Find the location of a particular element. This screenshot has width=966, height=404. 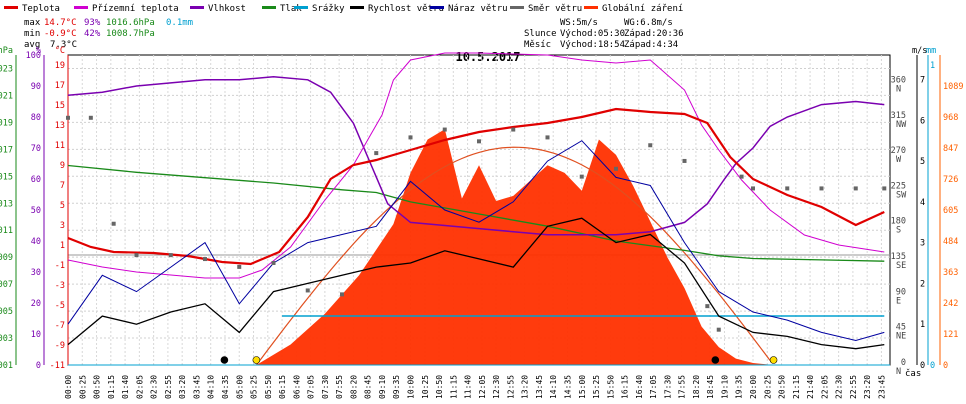

x-tick-label: 02:30 is located at coordinates (154, 387).